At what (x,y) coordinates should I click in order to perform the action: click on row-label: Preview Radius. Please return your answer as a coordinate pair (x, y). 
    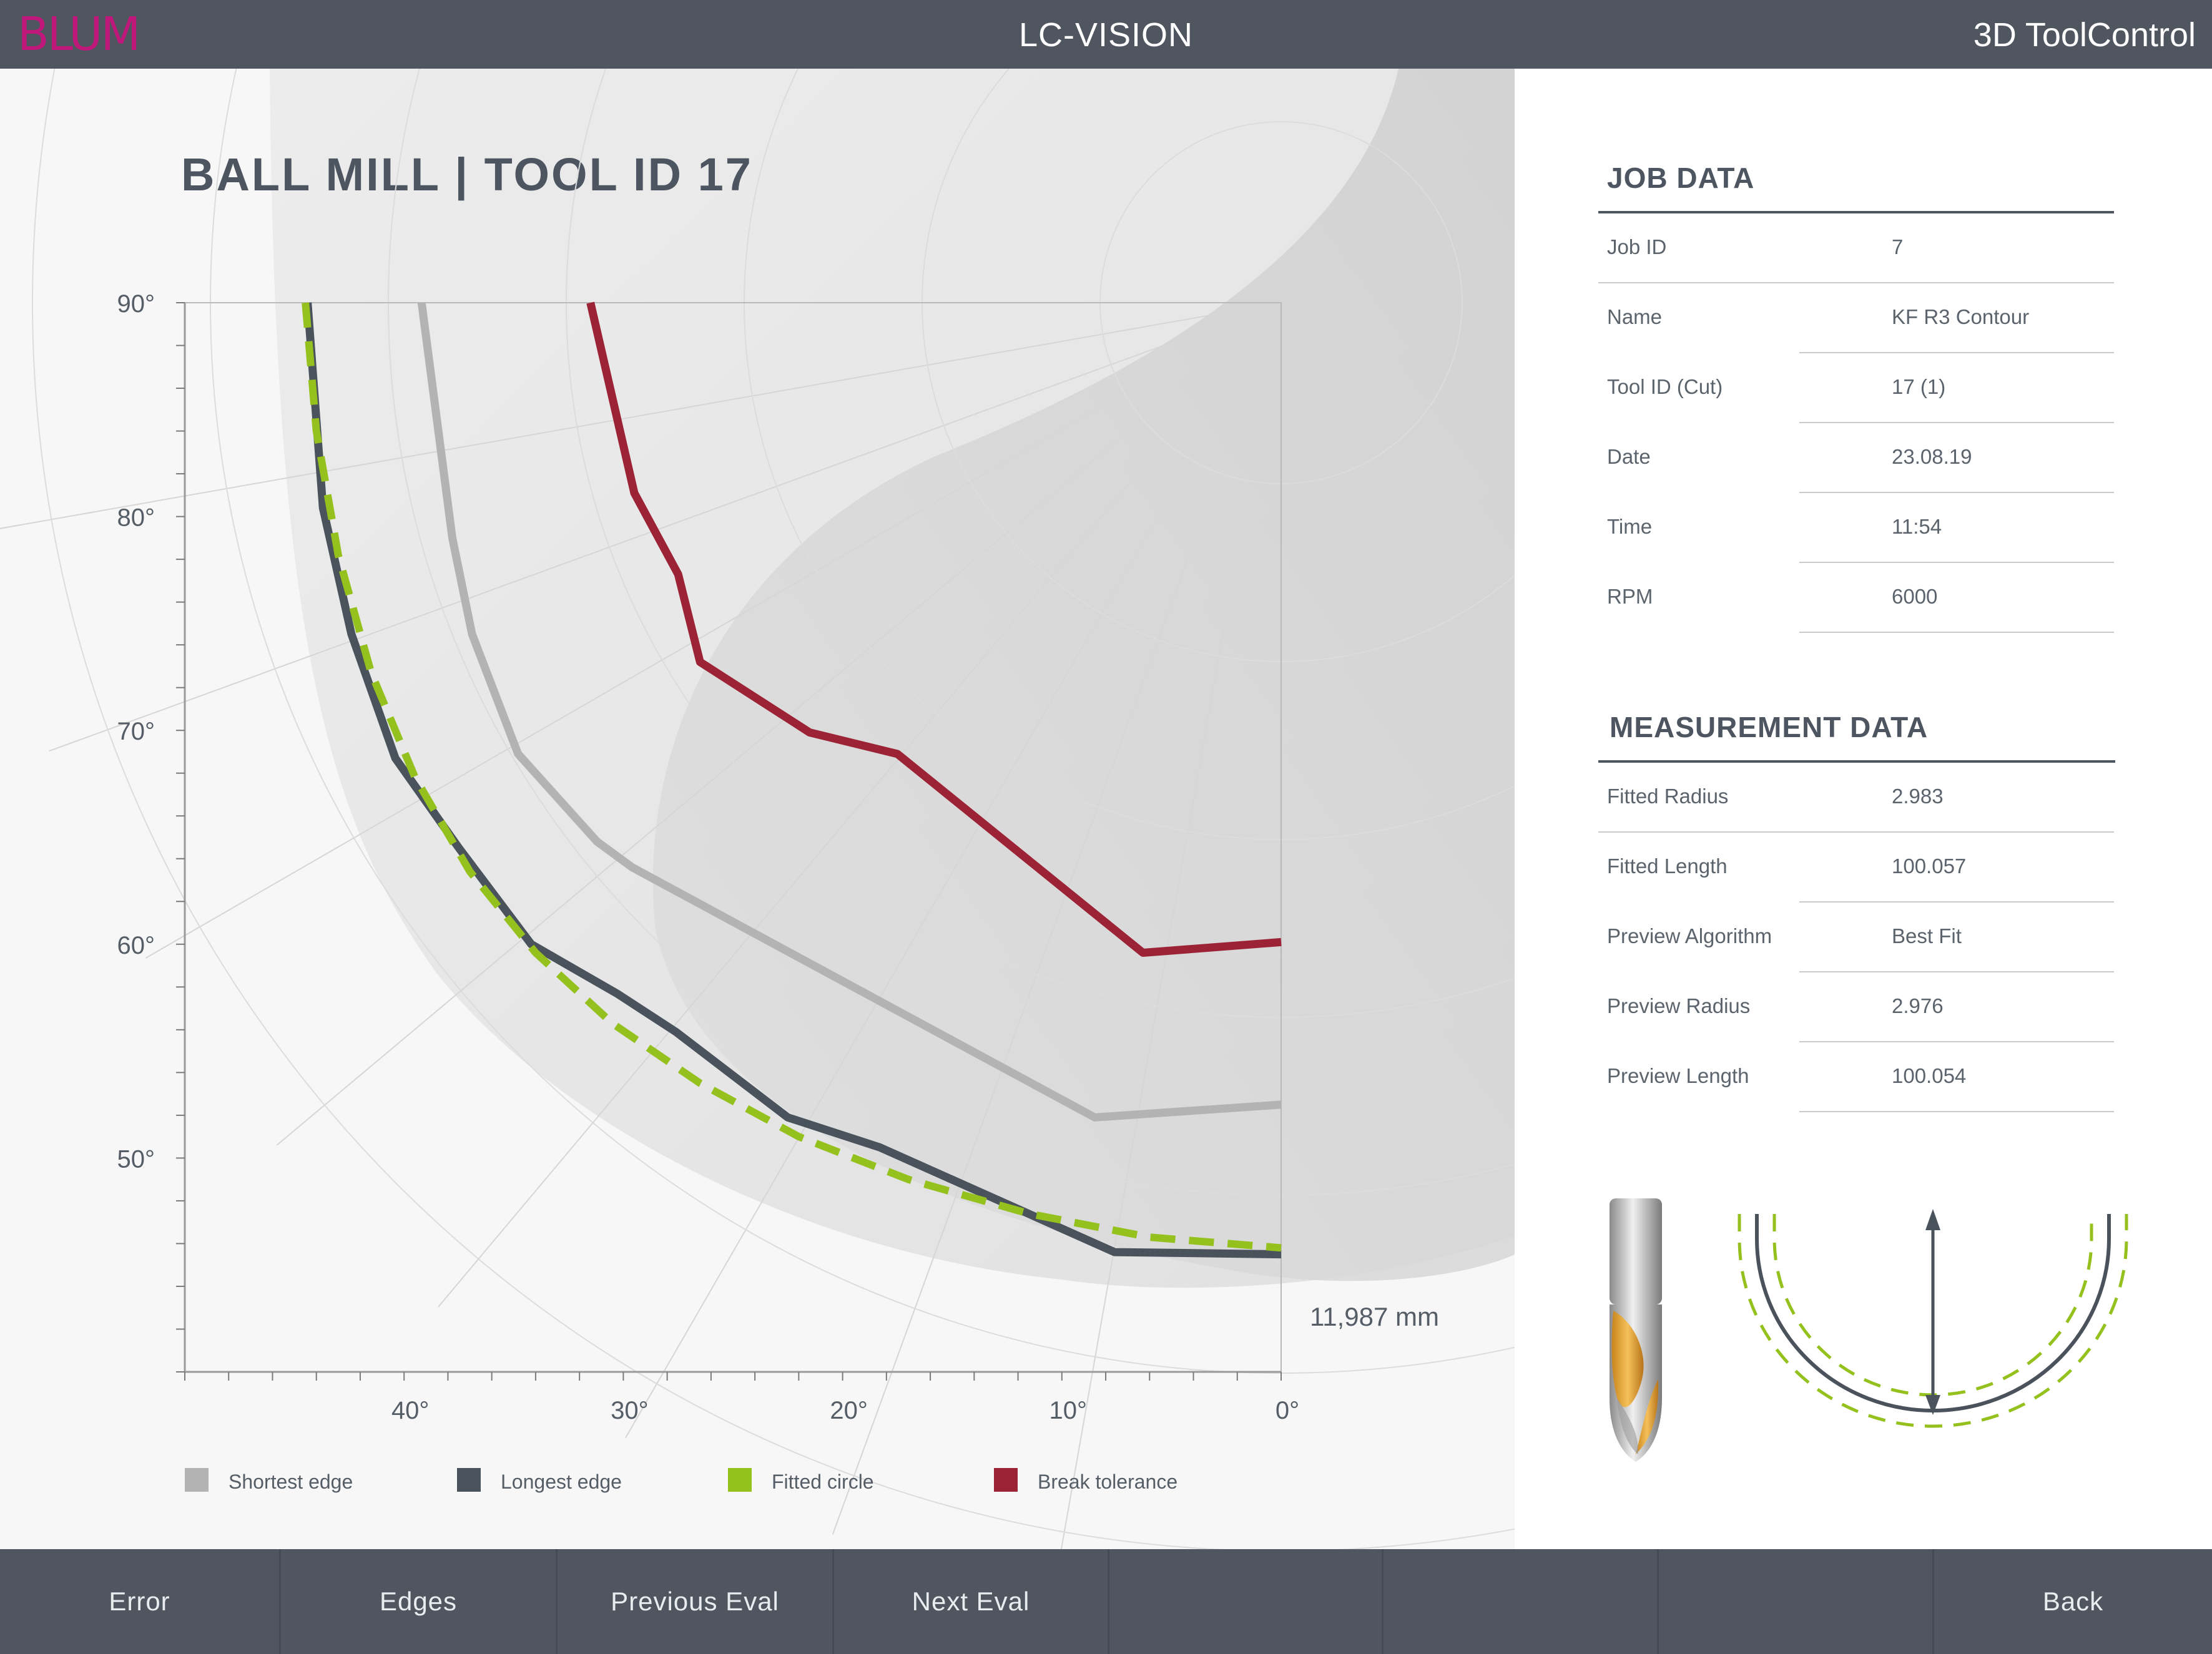
    Looking at the image, I should click on (1679, 1005).